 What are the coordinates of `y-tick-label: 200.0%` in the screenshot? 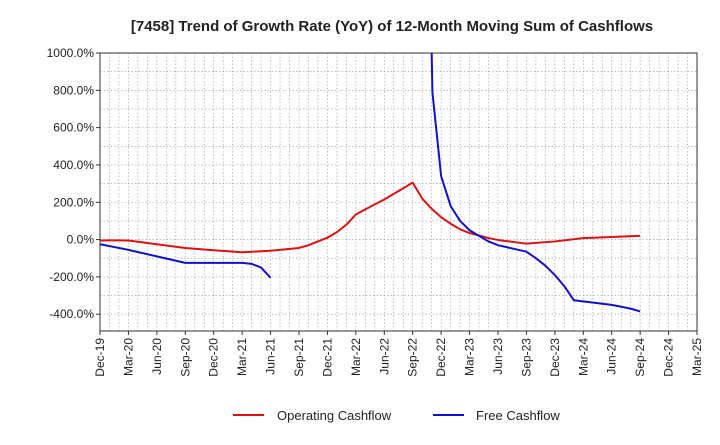 It's located at (73, 202).